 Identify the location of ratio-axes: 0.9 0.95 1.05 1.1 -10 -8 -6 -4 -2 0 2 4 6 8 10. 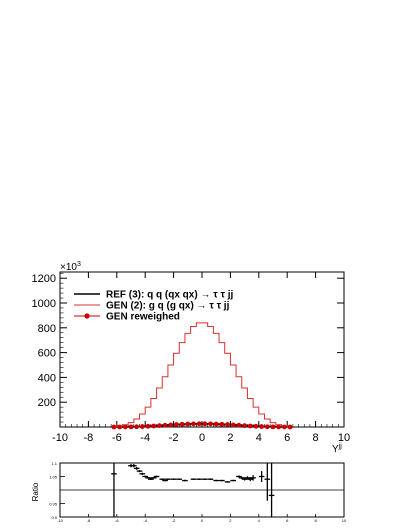
(198, 492).